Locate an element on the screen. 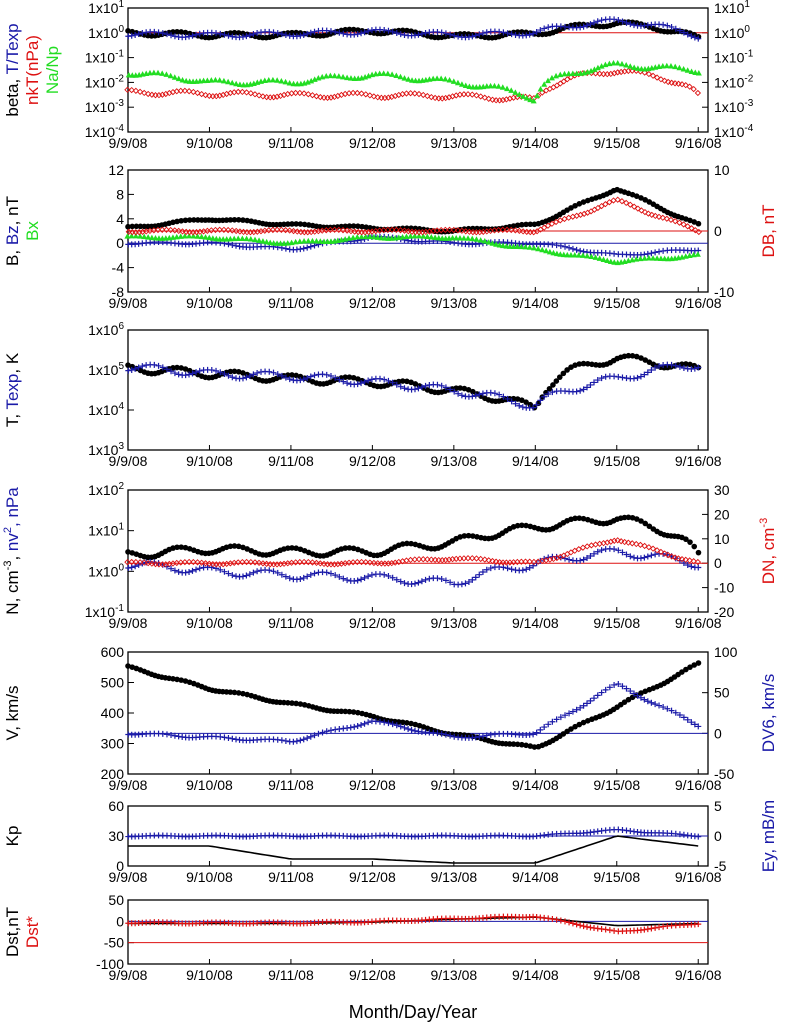 The image size is (791, 1024). y-tick-label-right: 0 is located at coordinates (718, 563).